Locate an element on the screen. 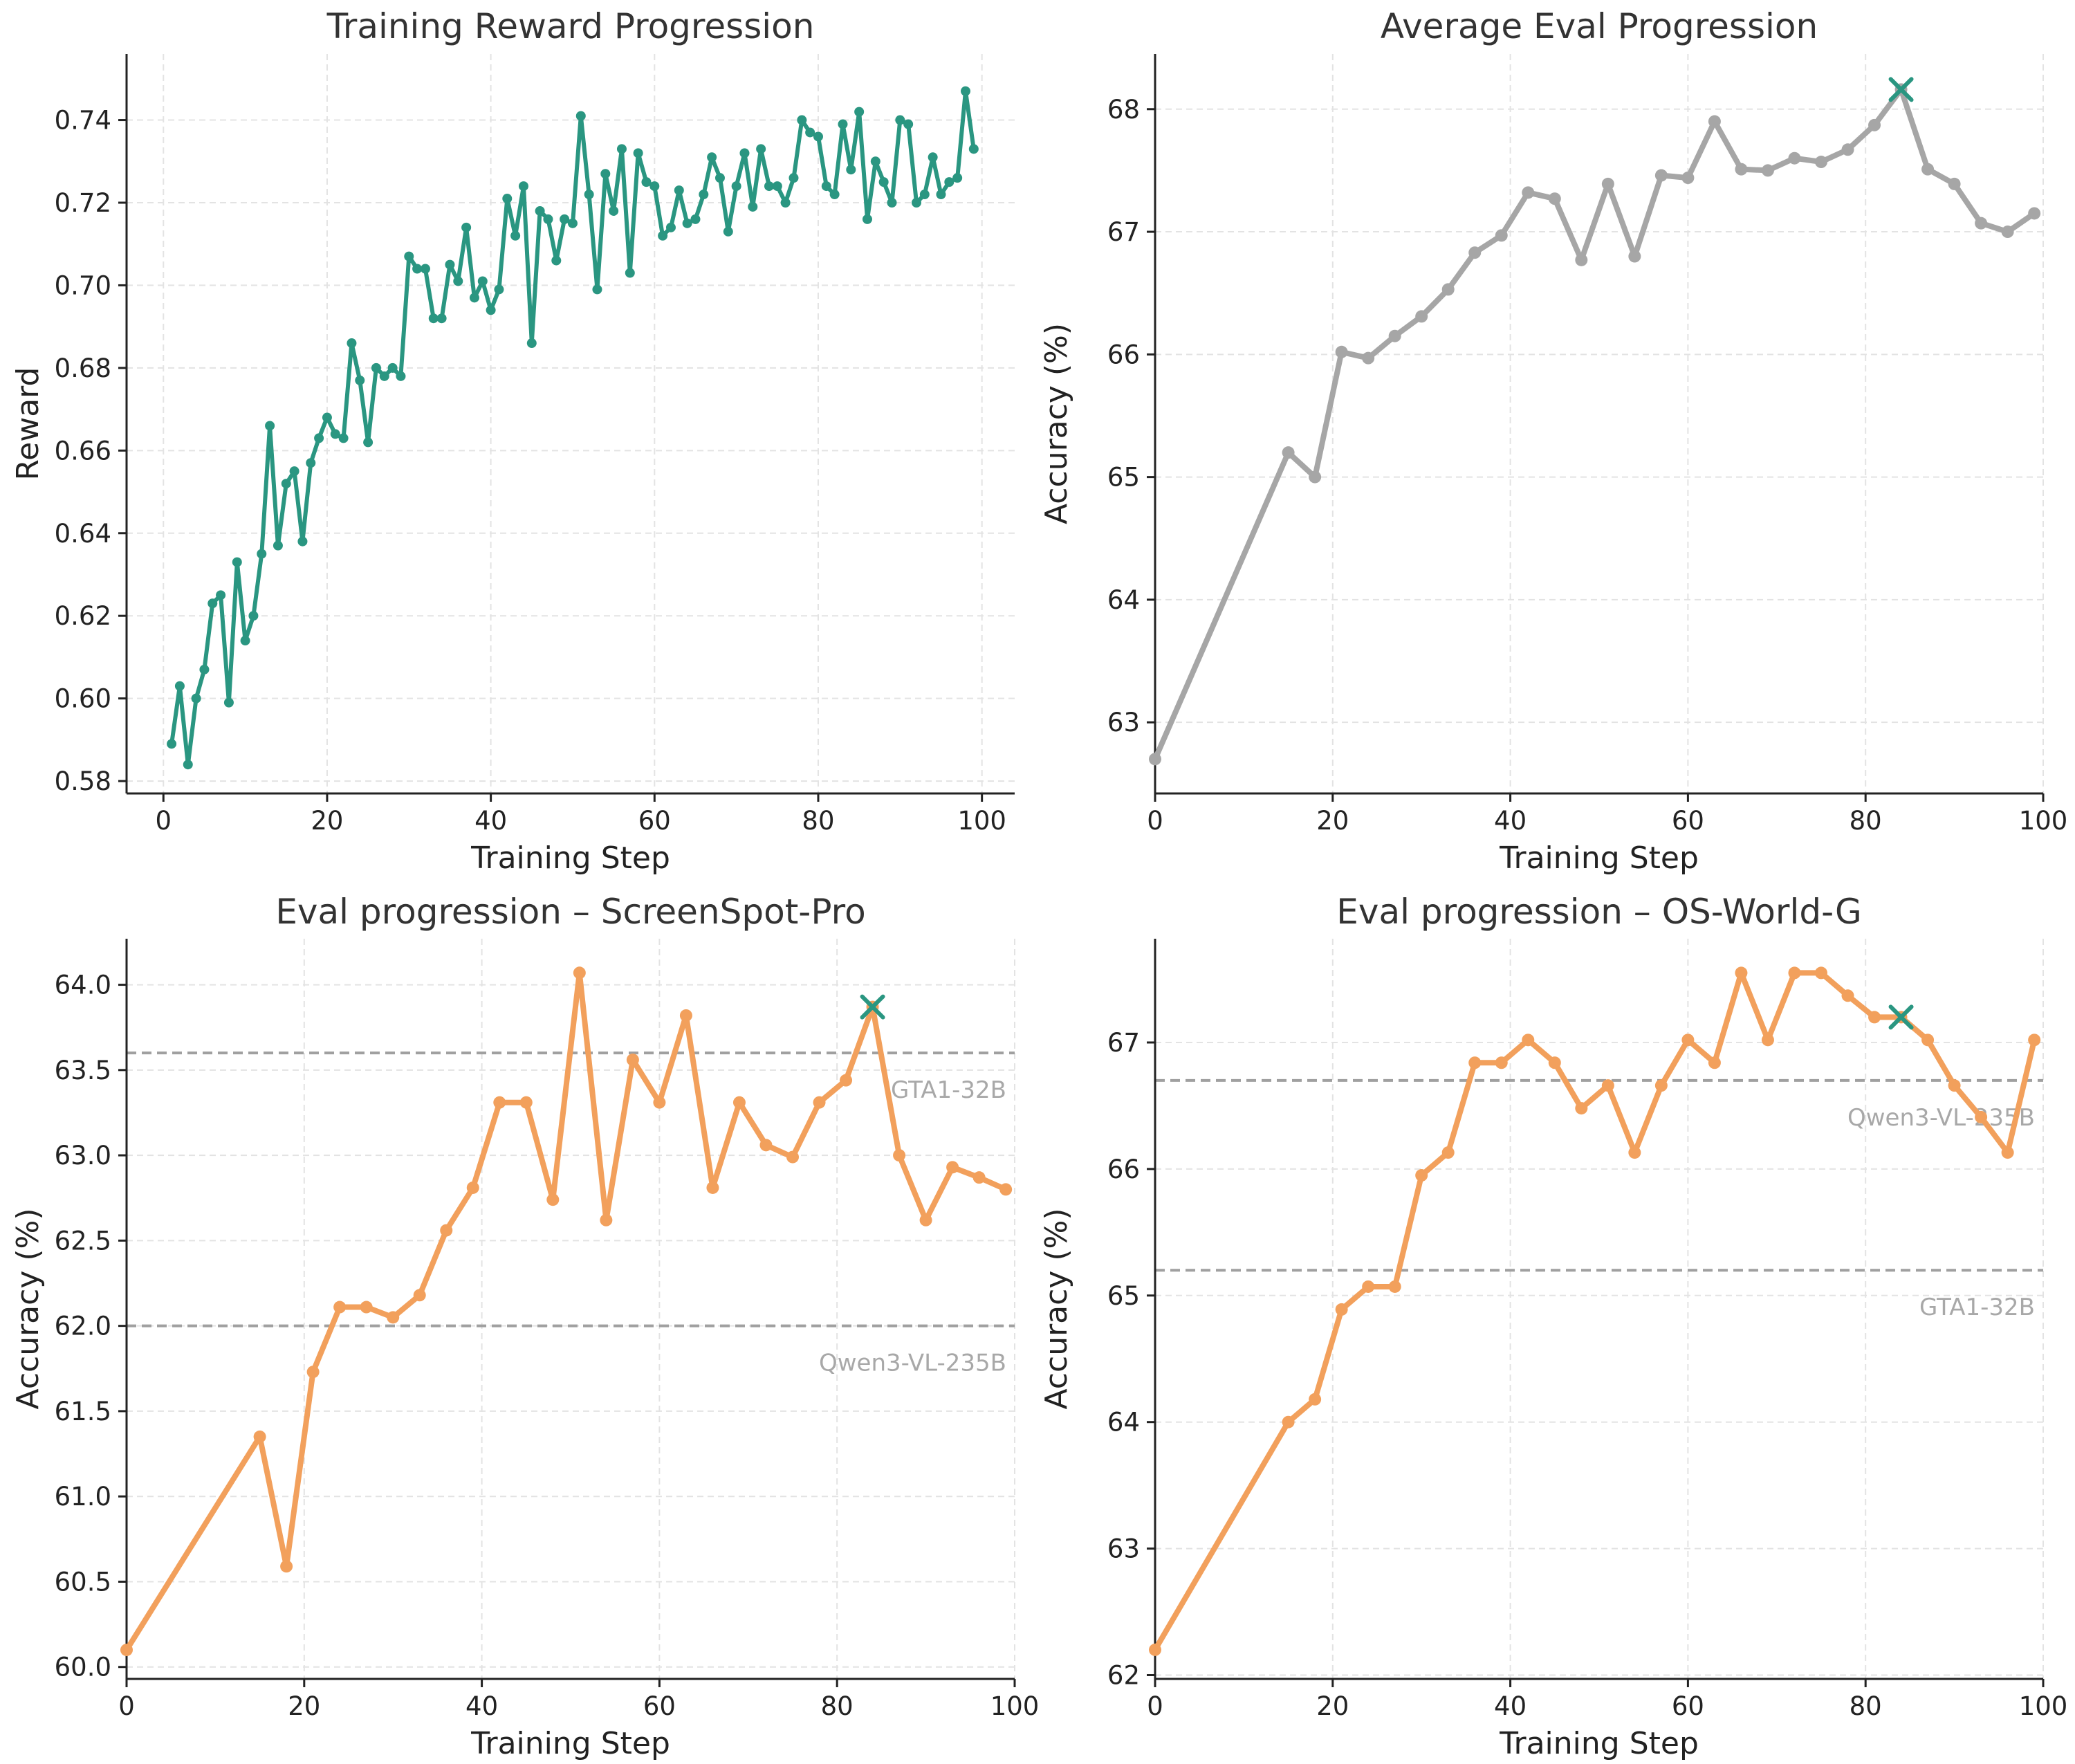 The image size is (2075, 1764). x-tick-label: 0 is located at coordinates (1155, 821).